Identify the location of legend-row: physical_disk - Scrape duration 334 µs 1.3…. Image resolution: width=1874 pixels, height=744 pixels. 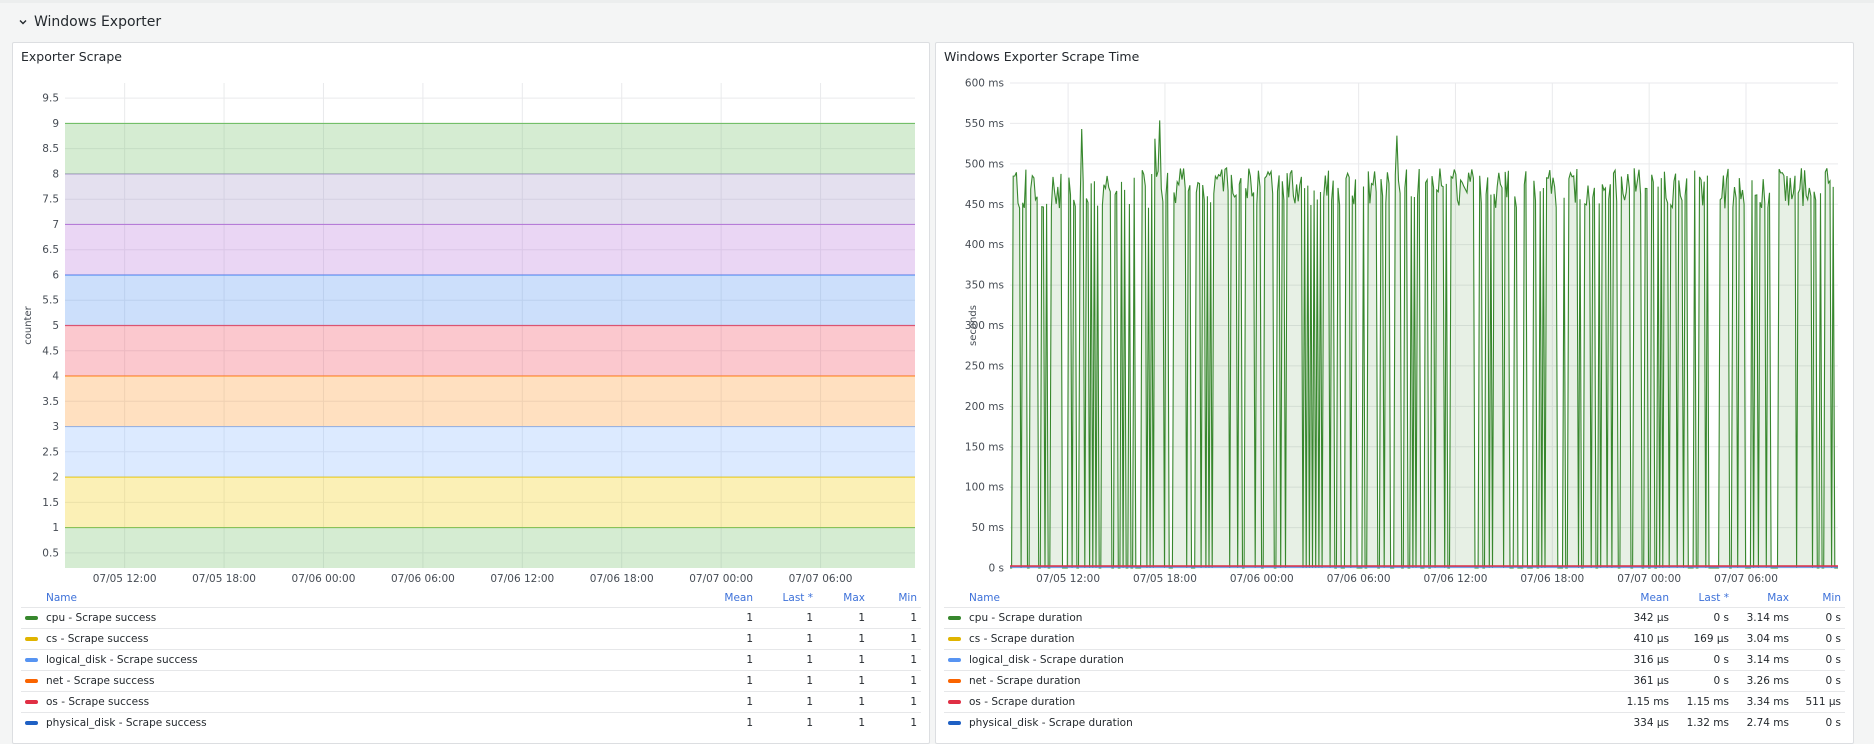
(1394, 722).